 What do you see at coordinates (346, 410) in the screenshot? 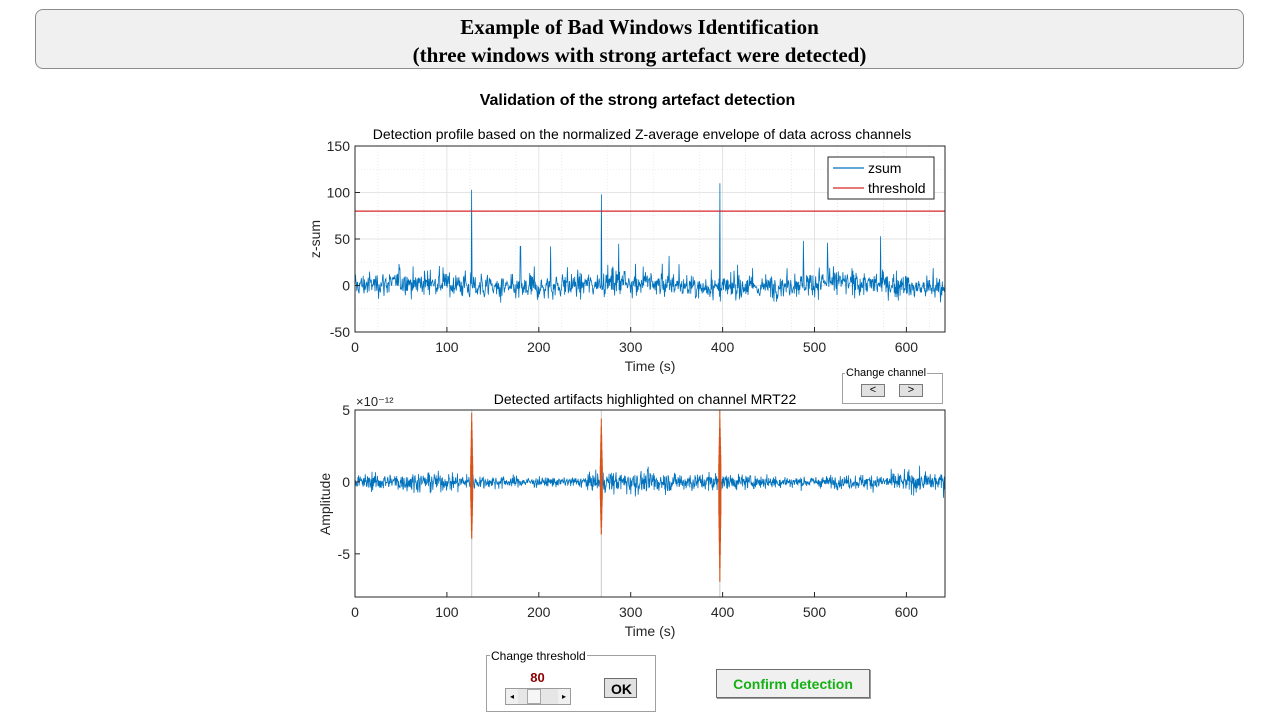
I see `channel-y-tick-label: 5` at bounding box center [346, 410].